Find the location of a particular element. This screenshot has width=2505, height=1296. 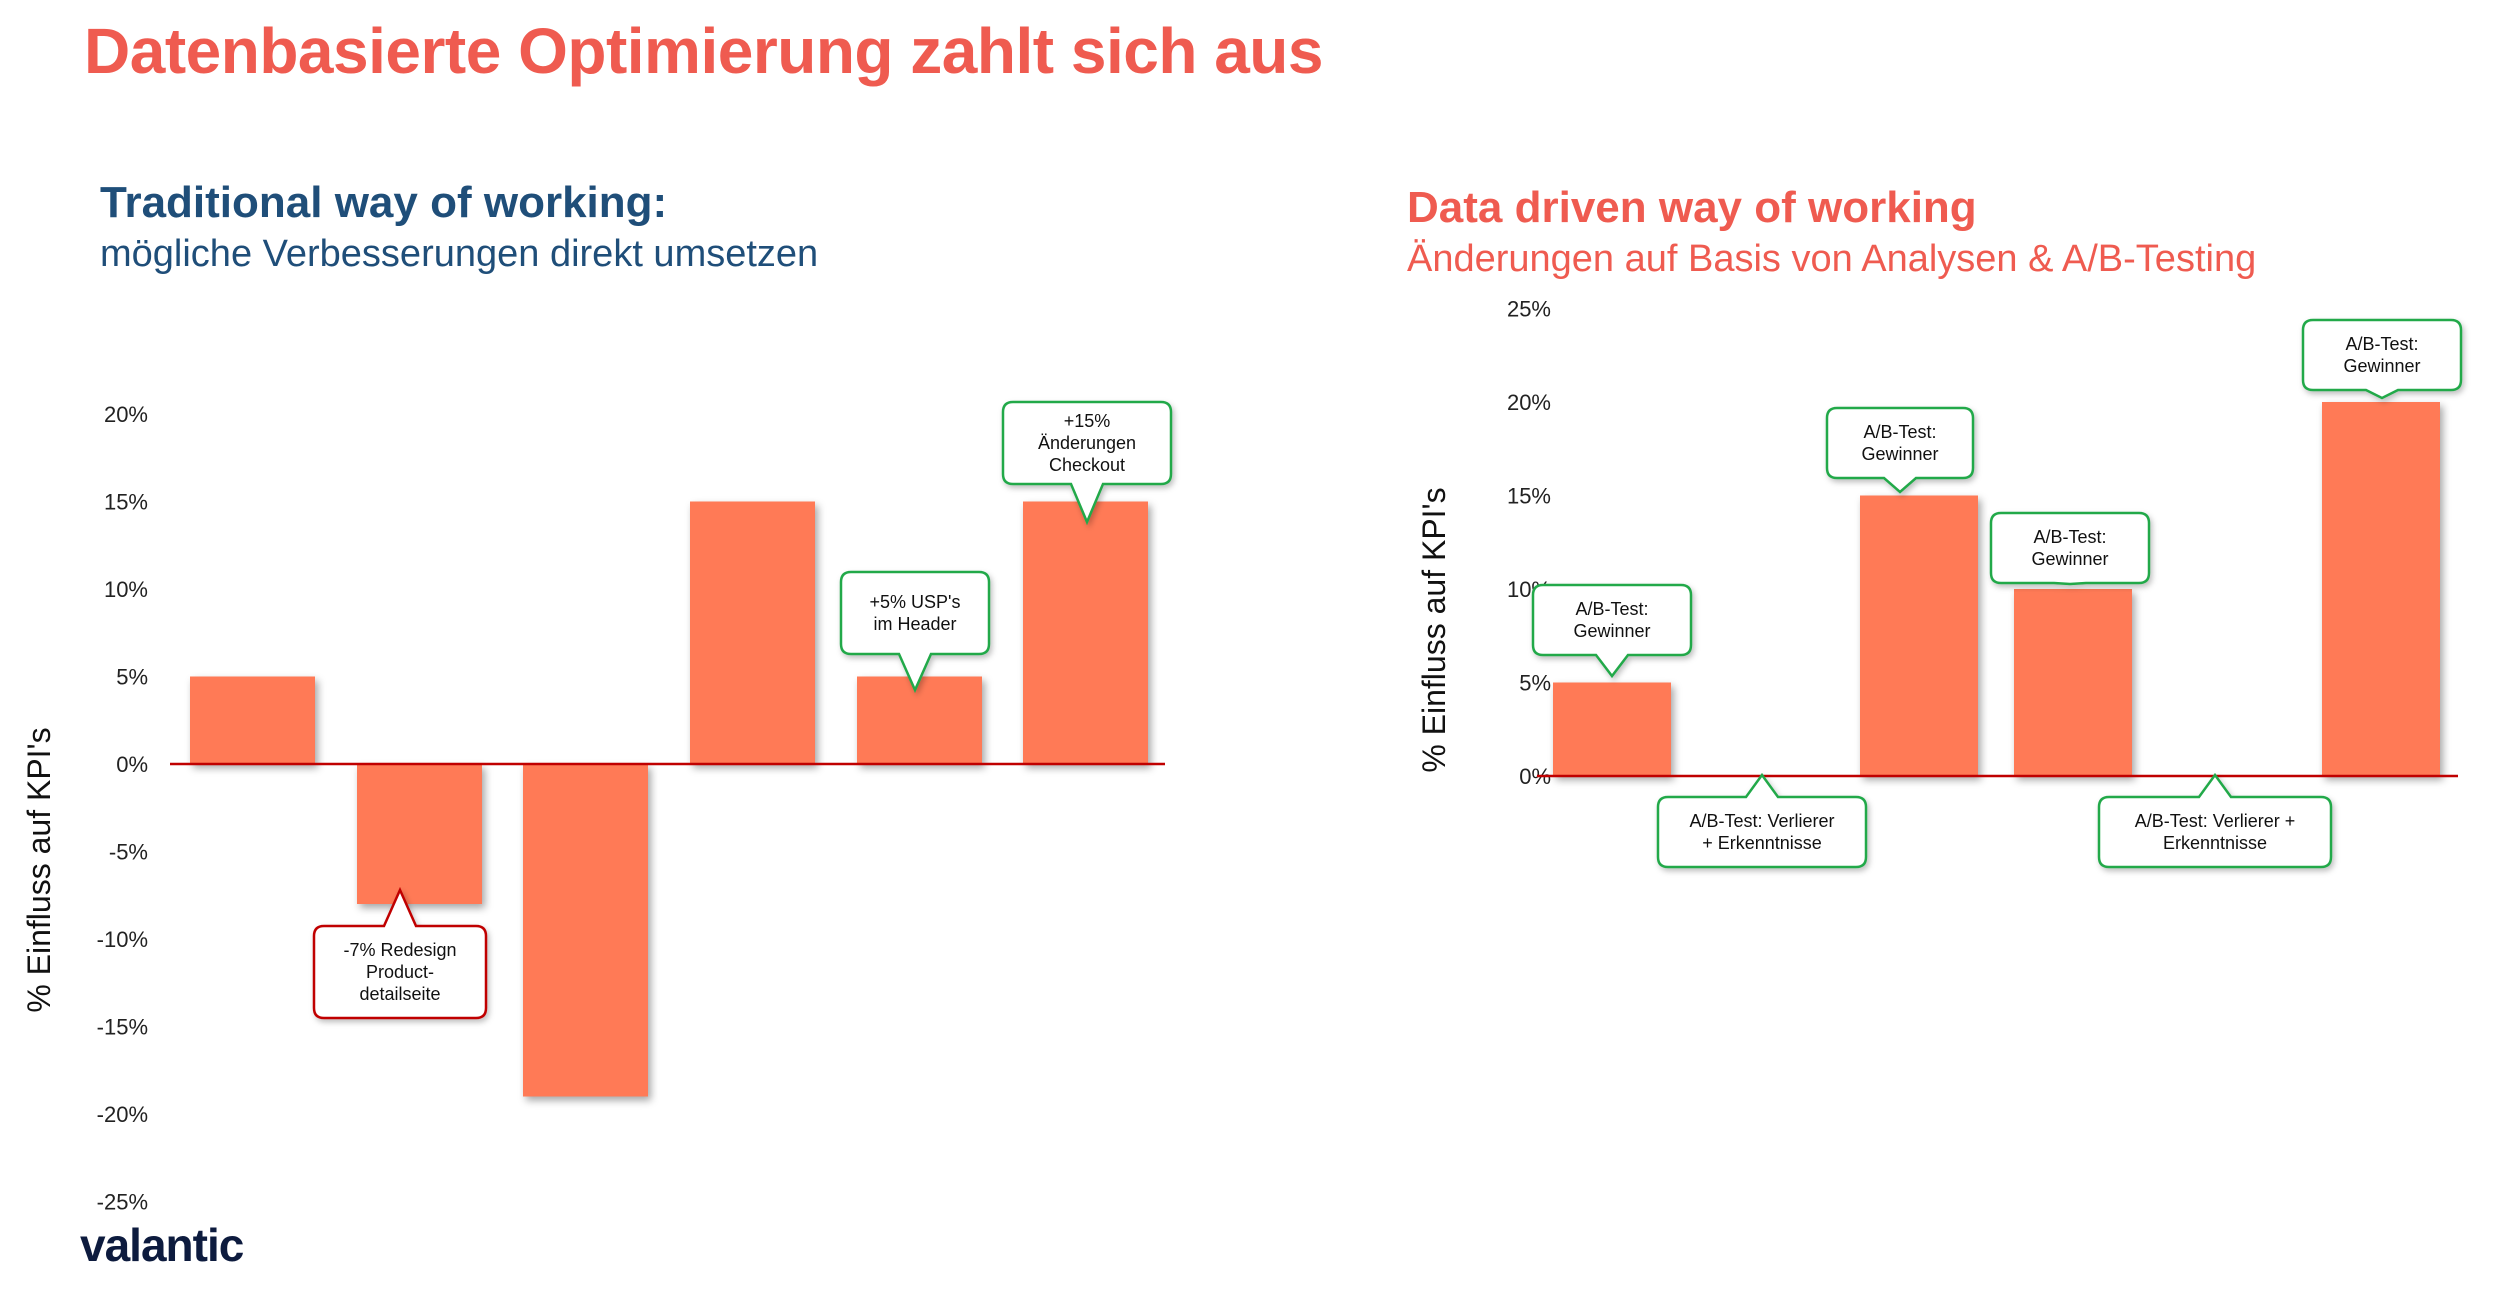

y-tick-label: -10% is located at coordinates (122, 939).